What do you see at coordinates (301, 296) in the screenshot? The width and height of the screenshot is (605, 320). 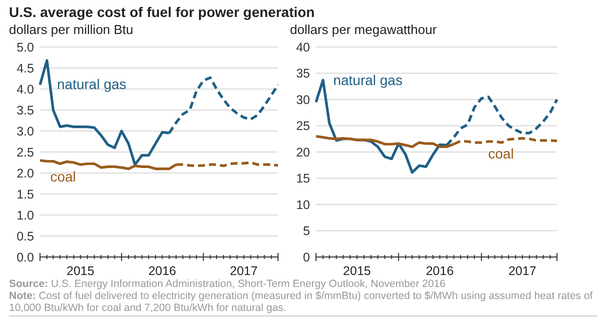 I see `text: Note: Cost of fuel delivered to electricity generation (measured in $/mmBtu) converted to $/MWh using assumed heat rates of` at bounding box center [301, 296].